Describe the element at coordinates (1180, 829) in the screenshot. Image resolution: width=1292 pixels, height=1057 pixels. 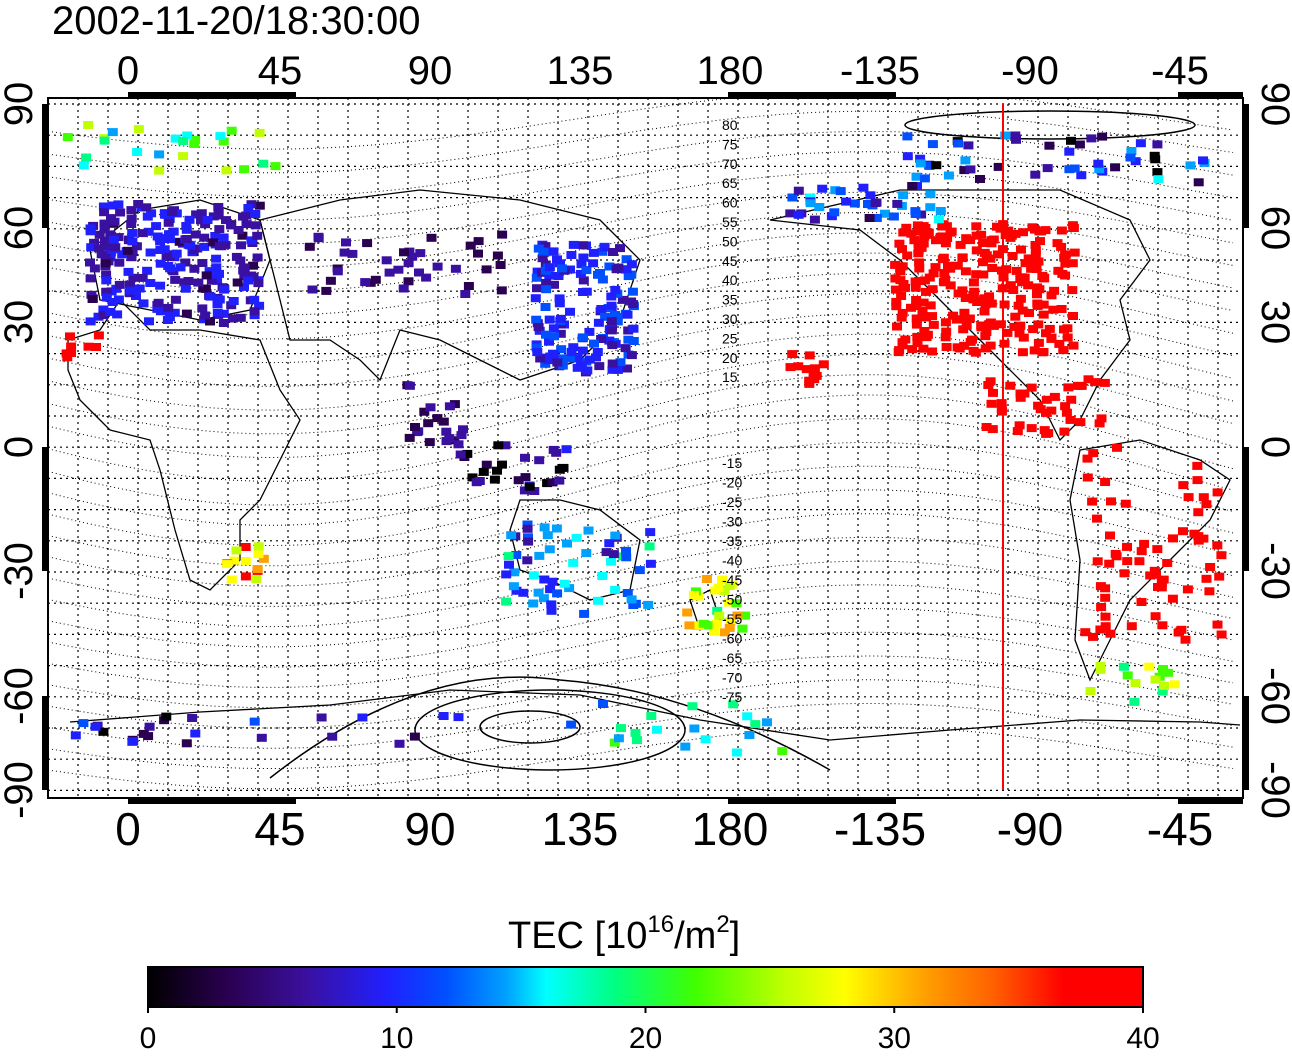
I see `bottom-lon-tick-label: -45` at that location.